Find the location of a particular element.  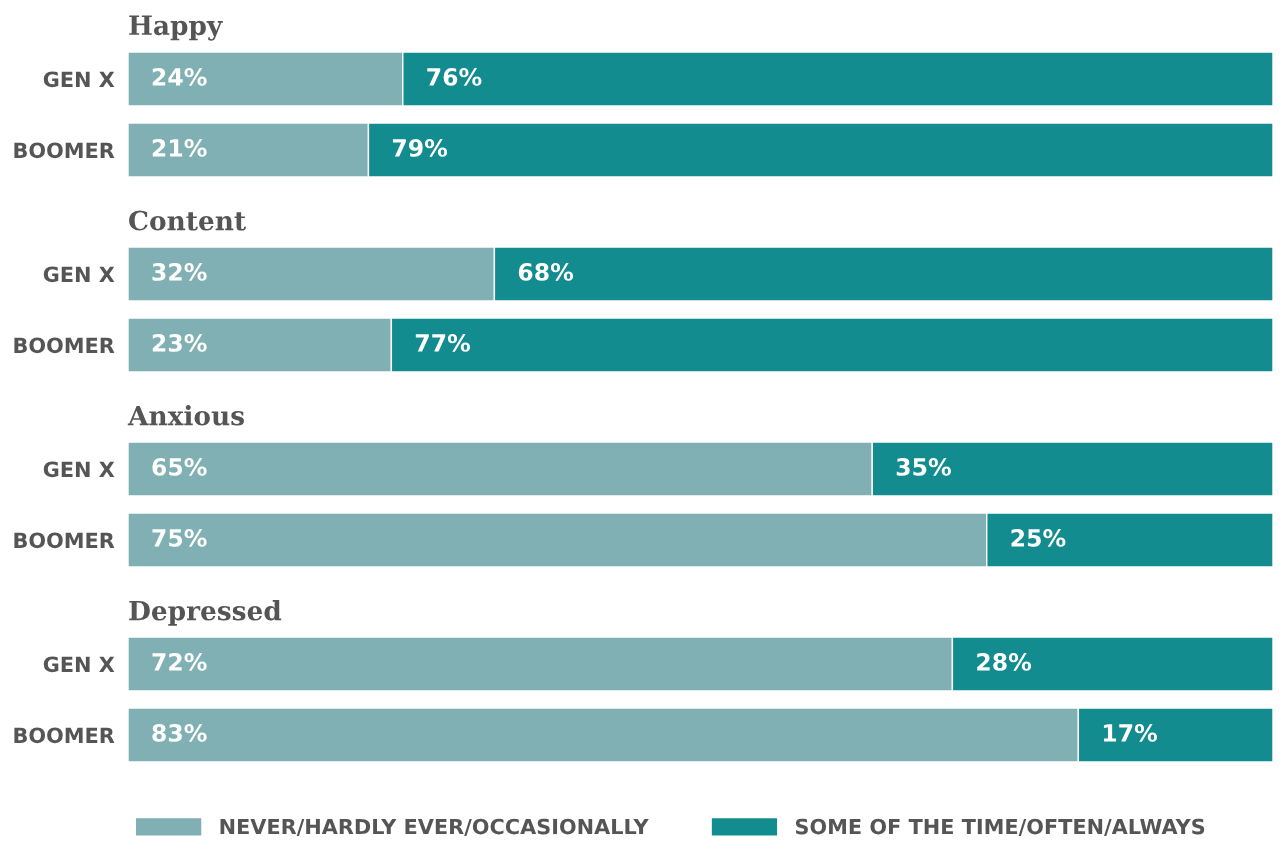

data-label: 23% is located at coordinates (179, 342).